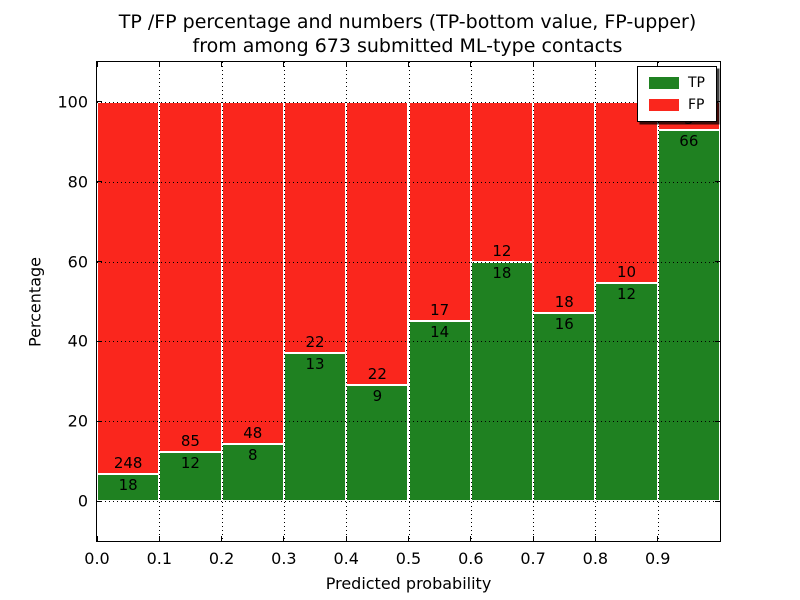  What do you see at coordinates (190, 462) in the screenshot?
I see `tp-count-label-1: 12` at bounding box center [190, 462].